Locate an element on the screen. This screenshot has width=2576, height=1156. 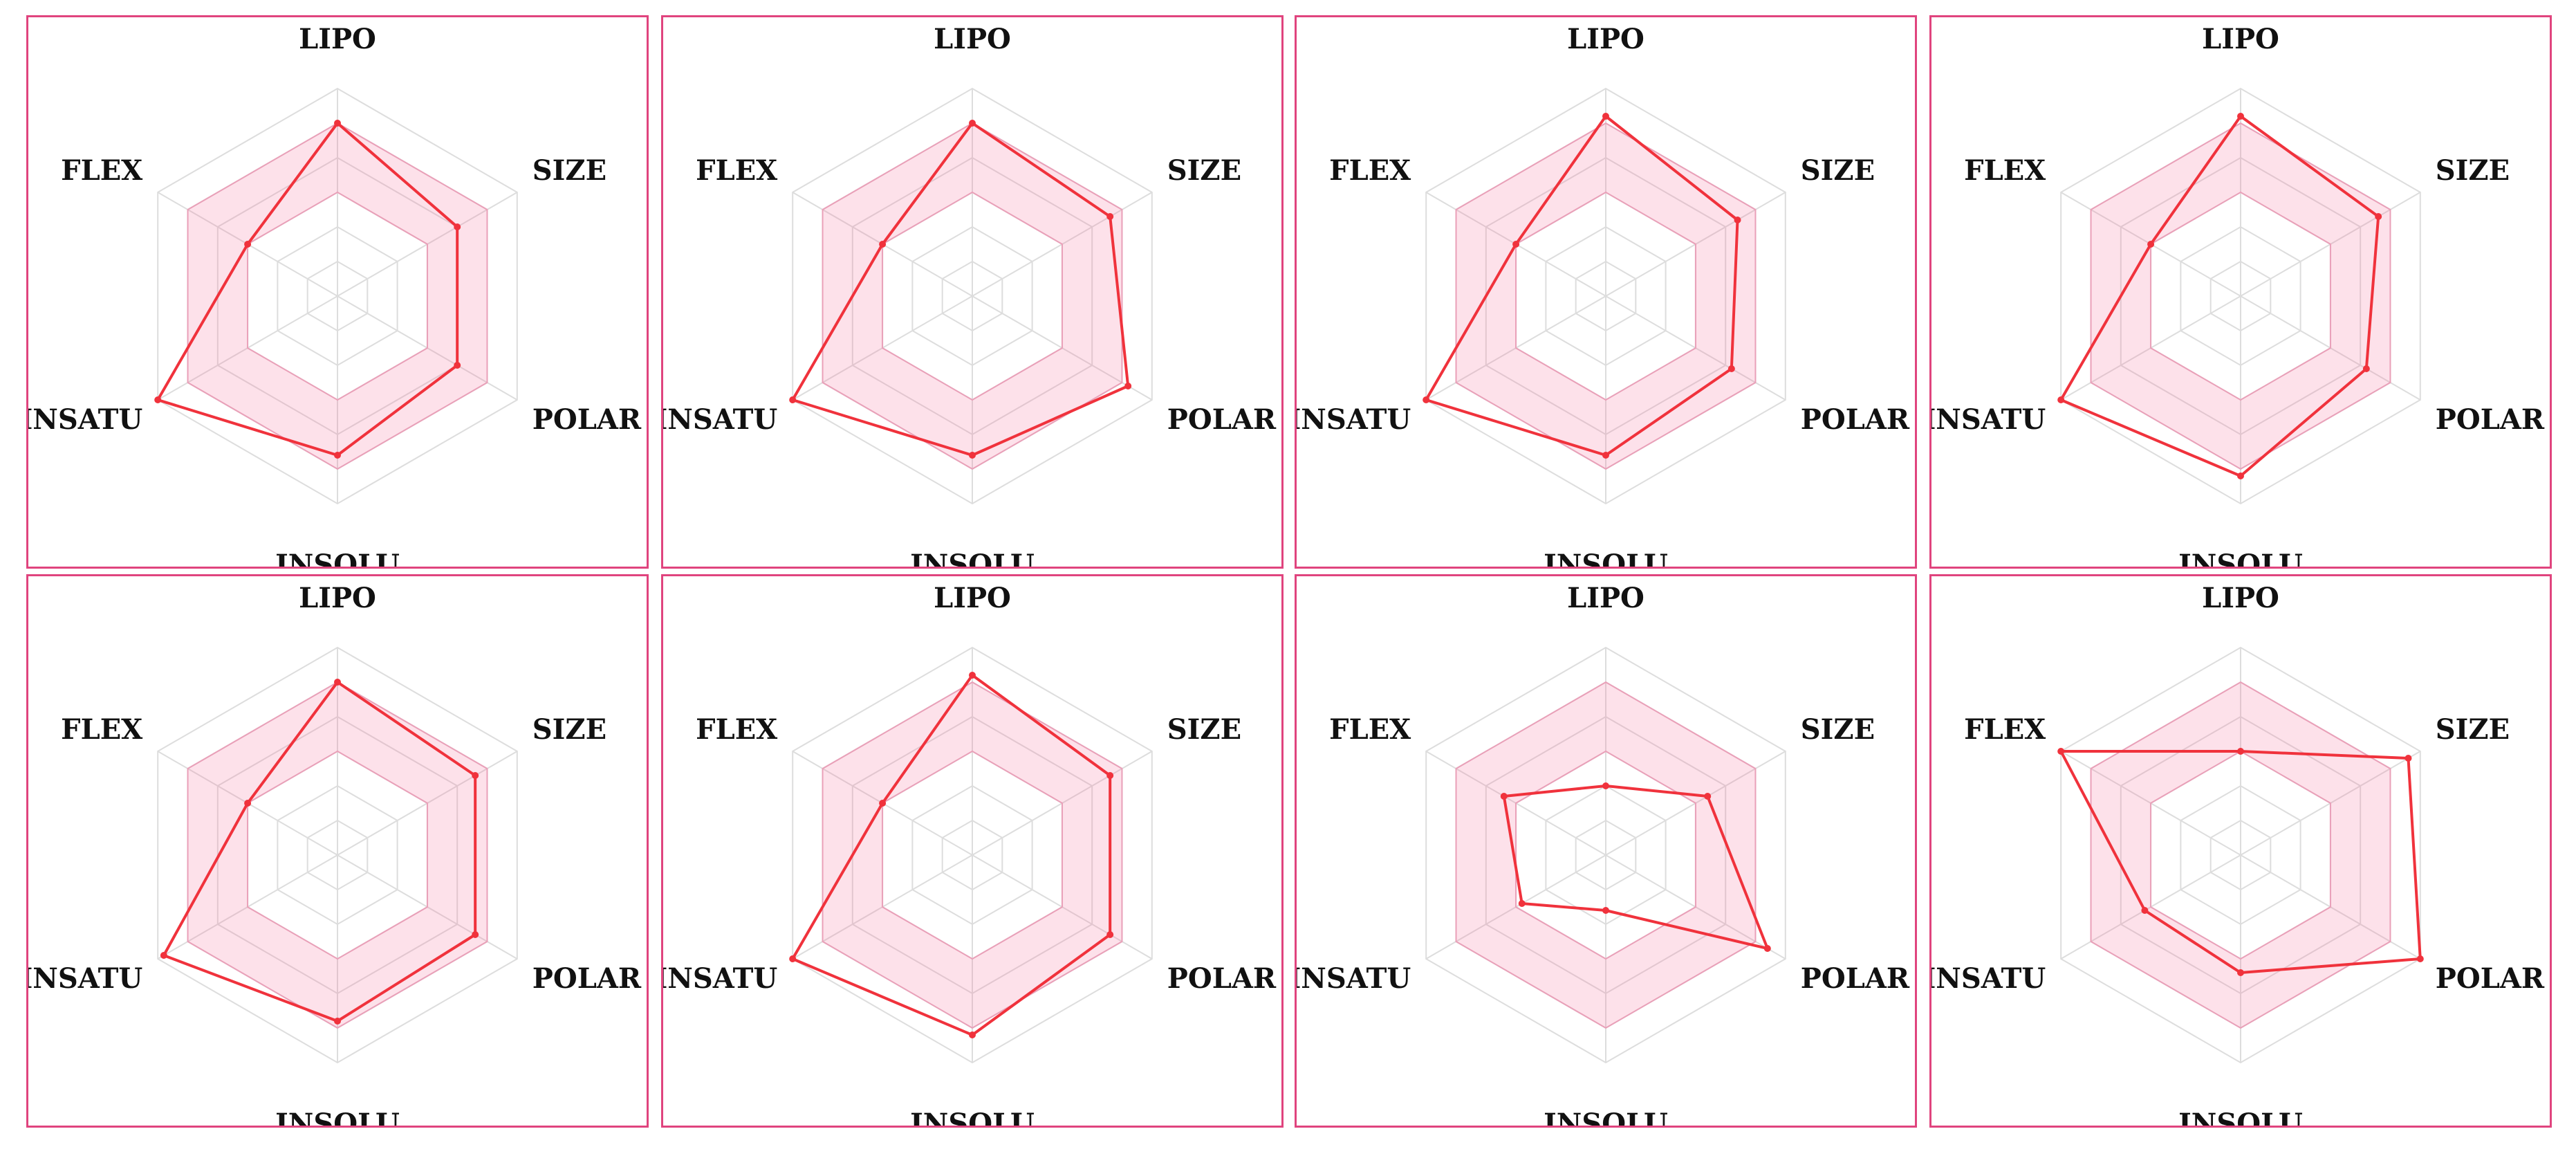
radar-panel-1: LIPO SIZE POLAR INSOLU INSATU FLEX is located at coordinates (338, 292).